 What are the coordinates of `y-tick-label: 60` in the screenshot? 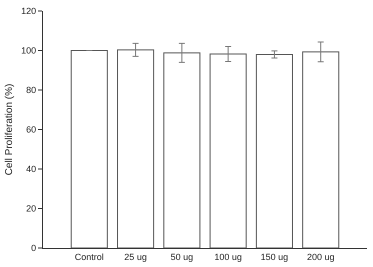 It's located at (31, 129).